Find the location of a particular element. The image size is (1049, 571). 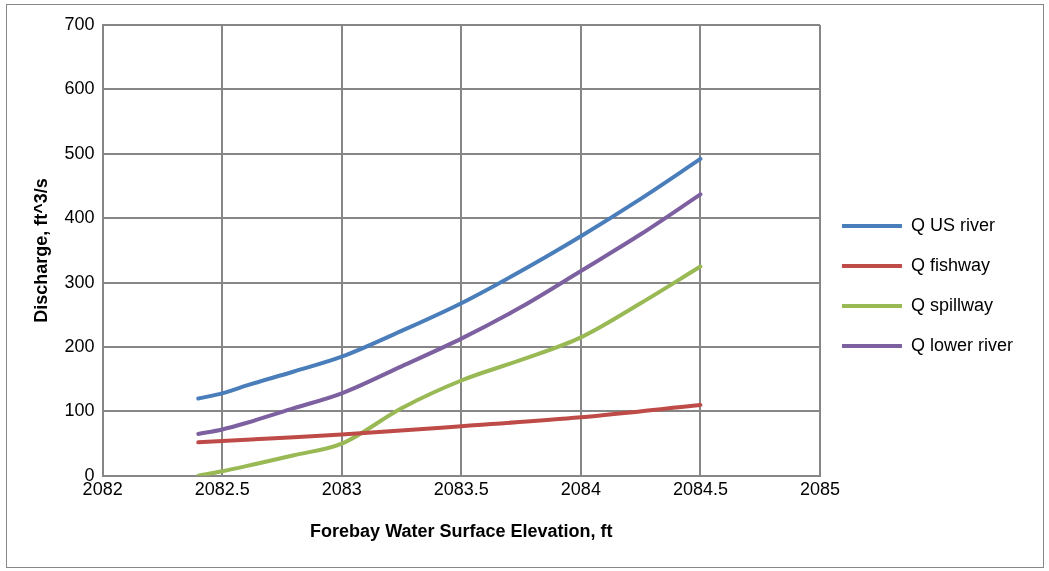

y-tick-label: 100 is located at coordinates (79, 410).